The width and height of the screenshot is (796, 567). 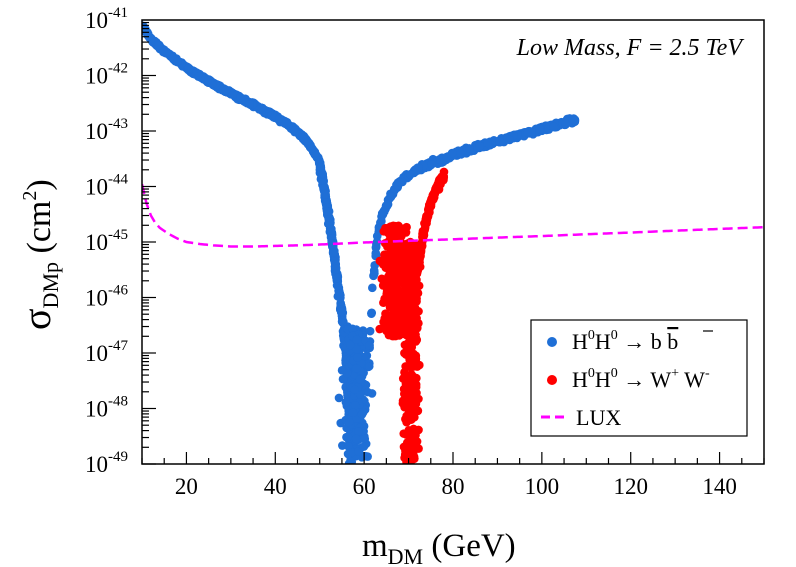 What do you see at coordinates (719, 486) in the screenshot?
I see `x-tick-label: 140` at bounding box center [719, 486].